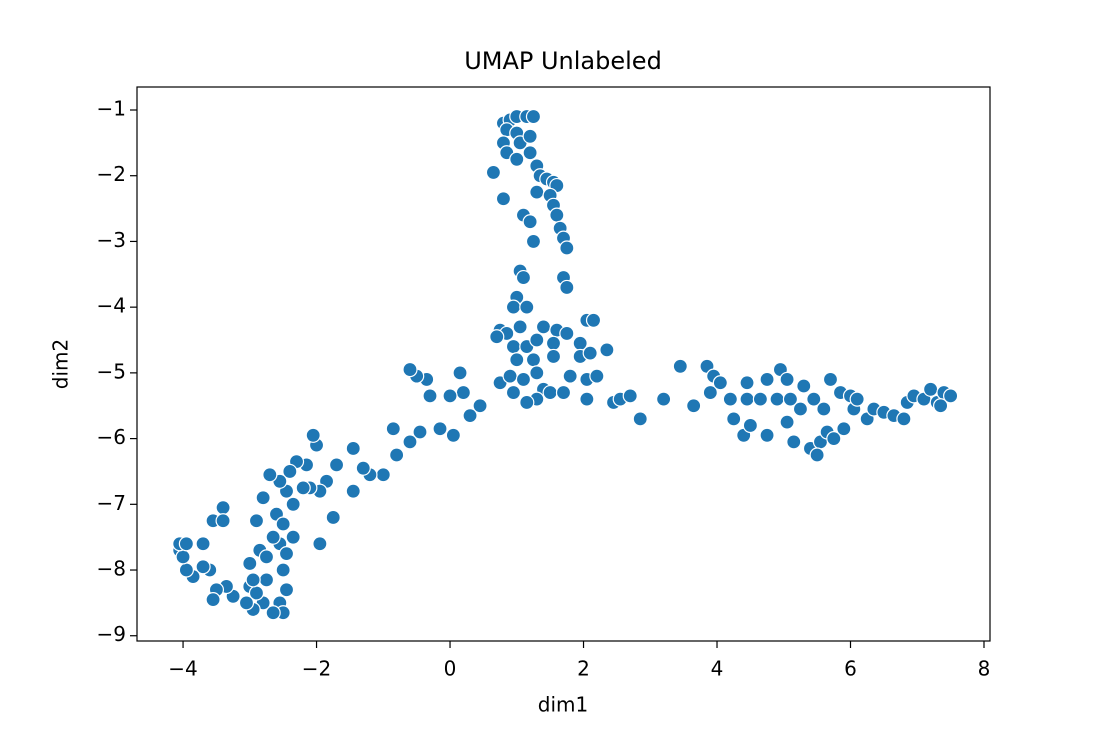  What do you see at coordinates (111, 174) in the screenshot?
I see `y-tick-label: −2` at bounding box center [111, 174].